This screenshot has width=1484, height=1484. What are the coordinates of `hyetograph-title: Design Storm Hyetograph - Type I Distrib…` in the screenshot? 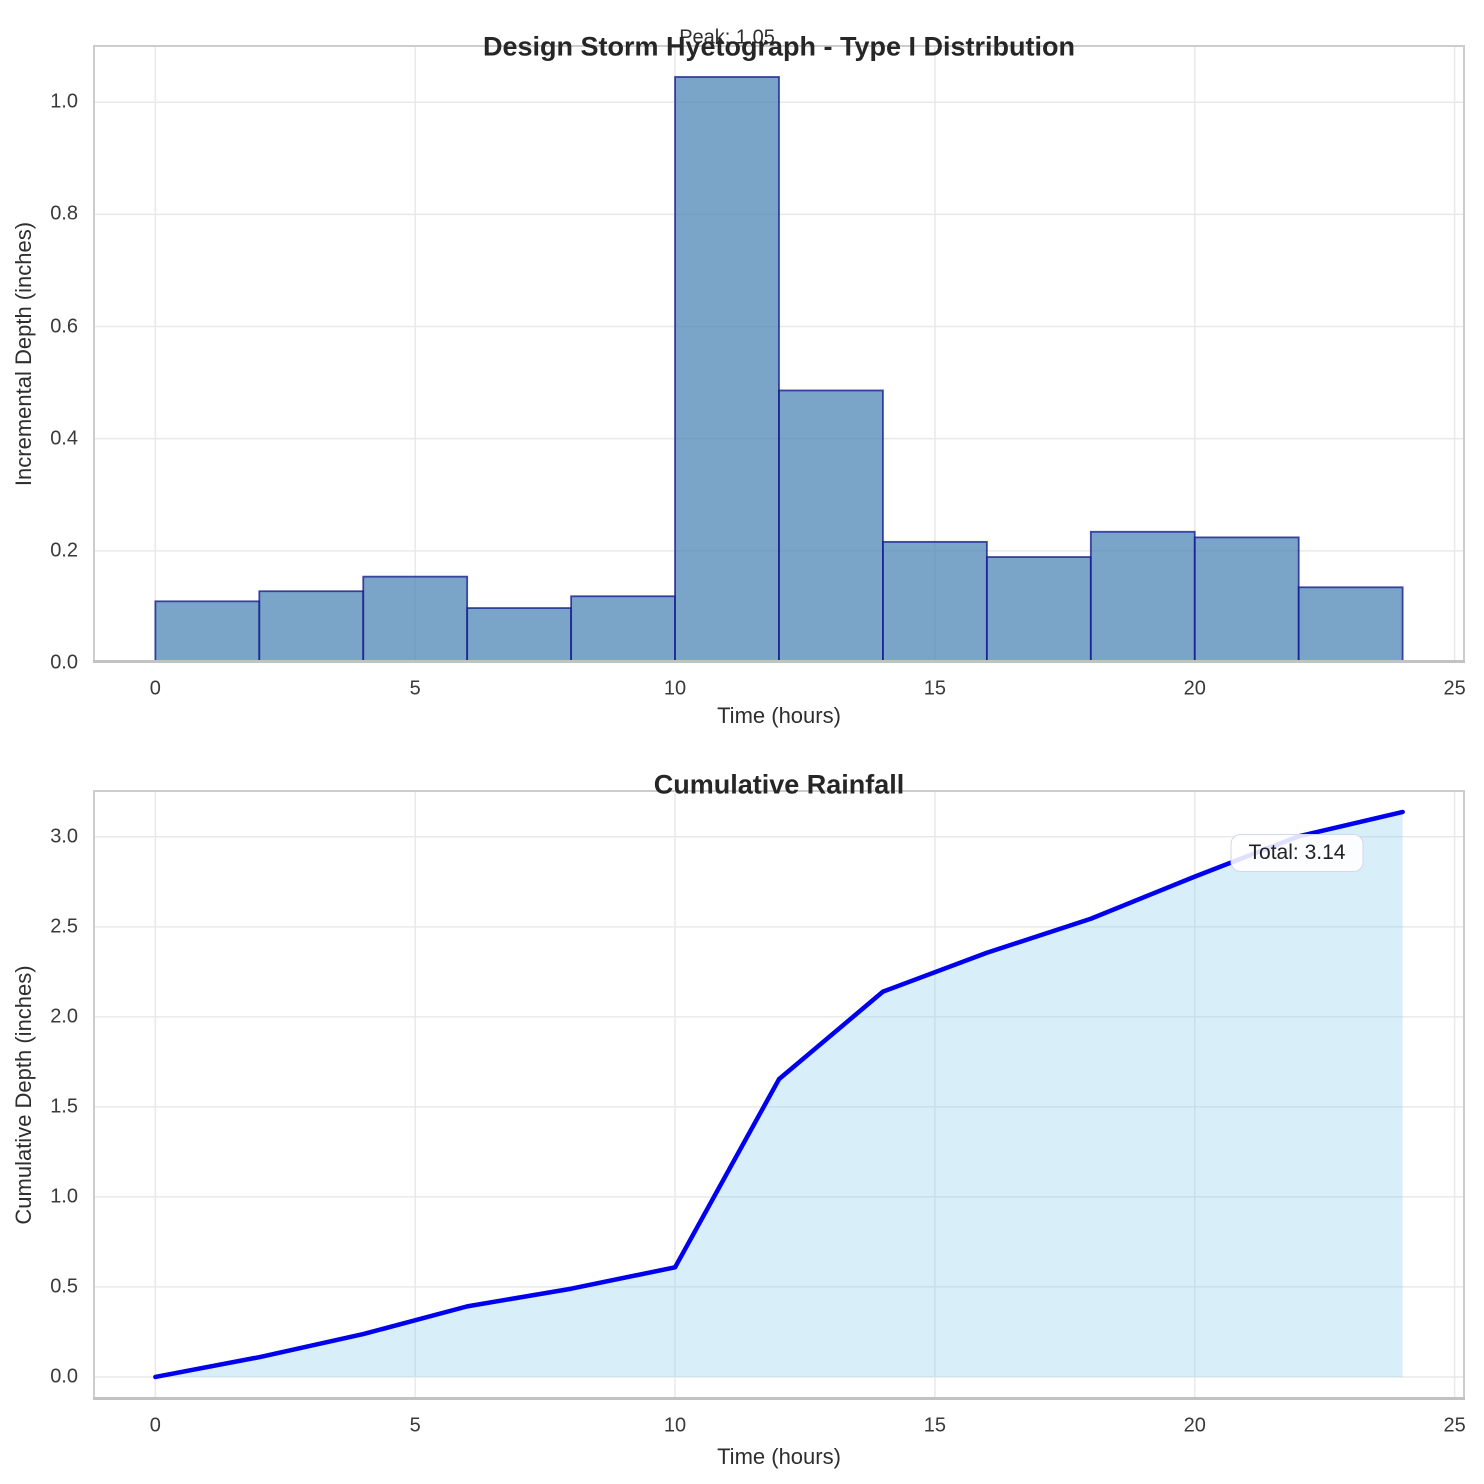 It's located at (779, 46).